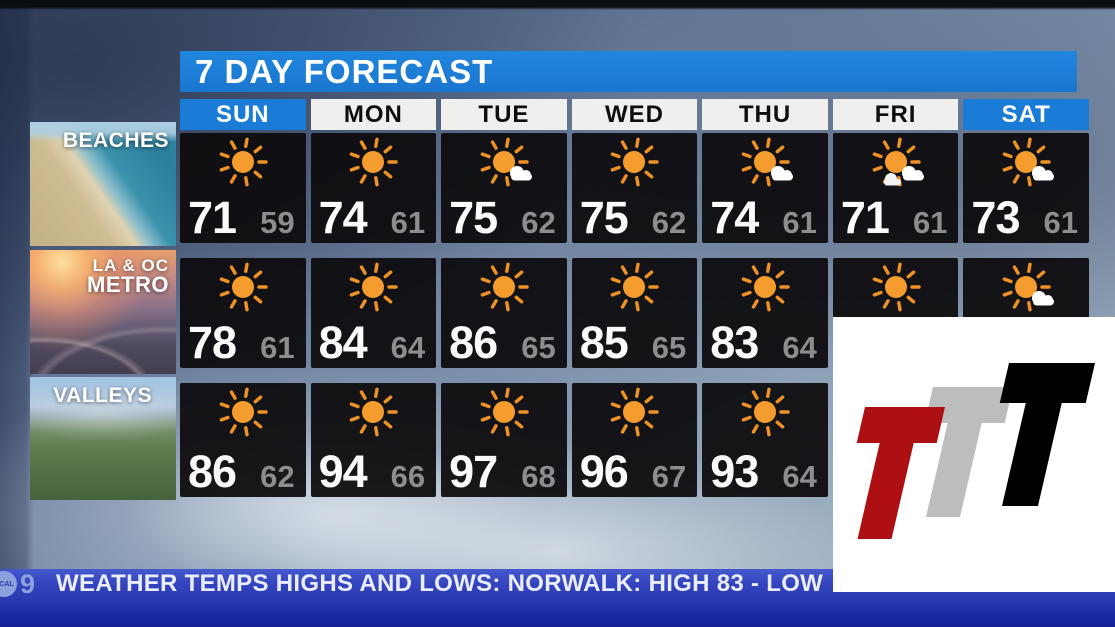  I want to click on overlay-logo-box, so click(974, 454).